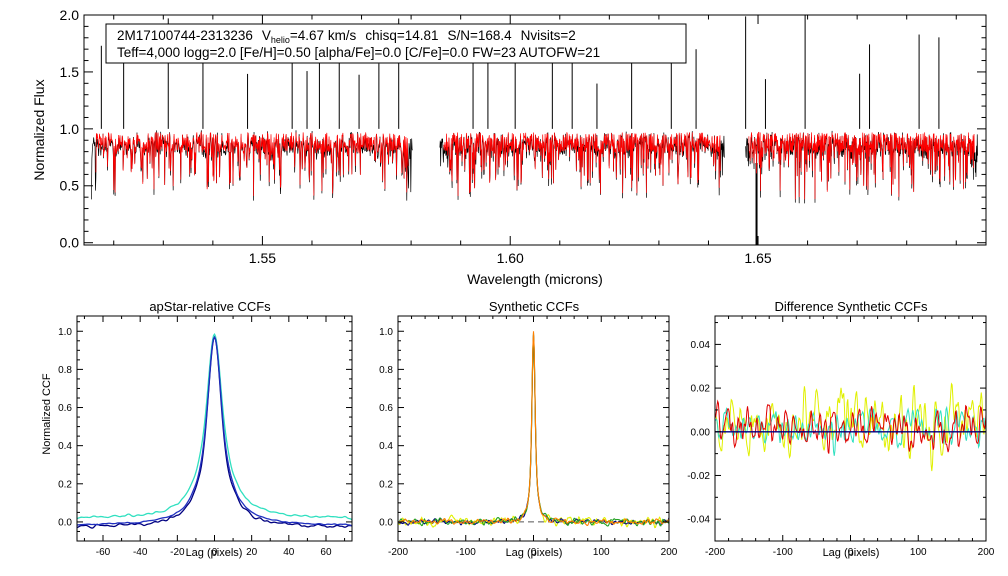 Image resolution: width=1008 pixels, height=576 pixels. Describe the element at coordinates (701, 345) in the screenshot. I see `y-tick-label: 0.04` at that location.